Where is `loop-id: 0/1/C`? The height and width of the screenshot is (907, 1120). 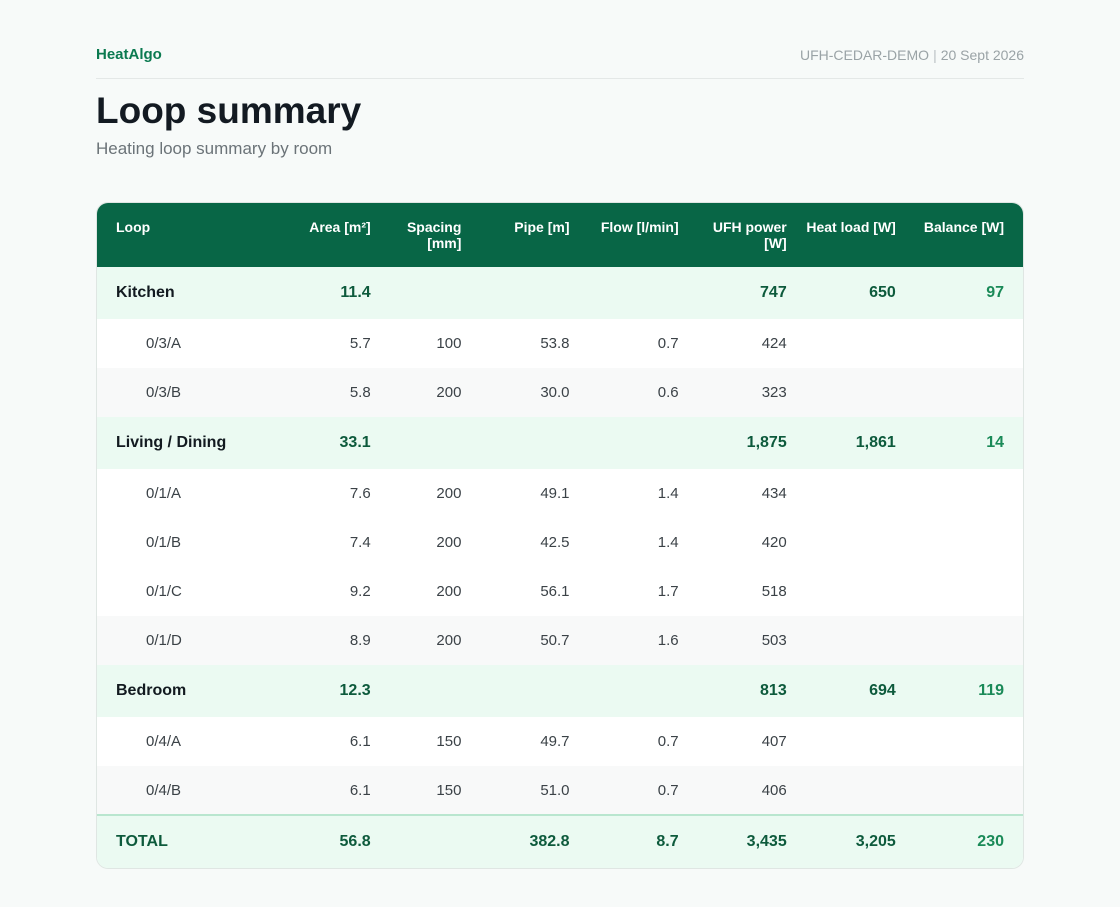 loop-id: 0/1/C is located at coordinates (164, 591).